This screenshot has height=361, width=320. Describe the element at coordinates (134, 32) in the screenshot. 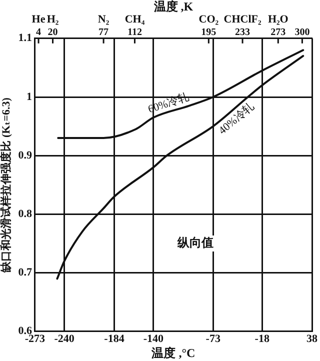

I see `x2-tick-label: 112` at that location.